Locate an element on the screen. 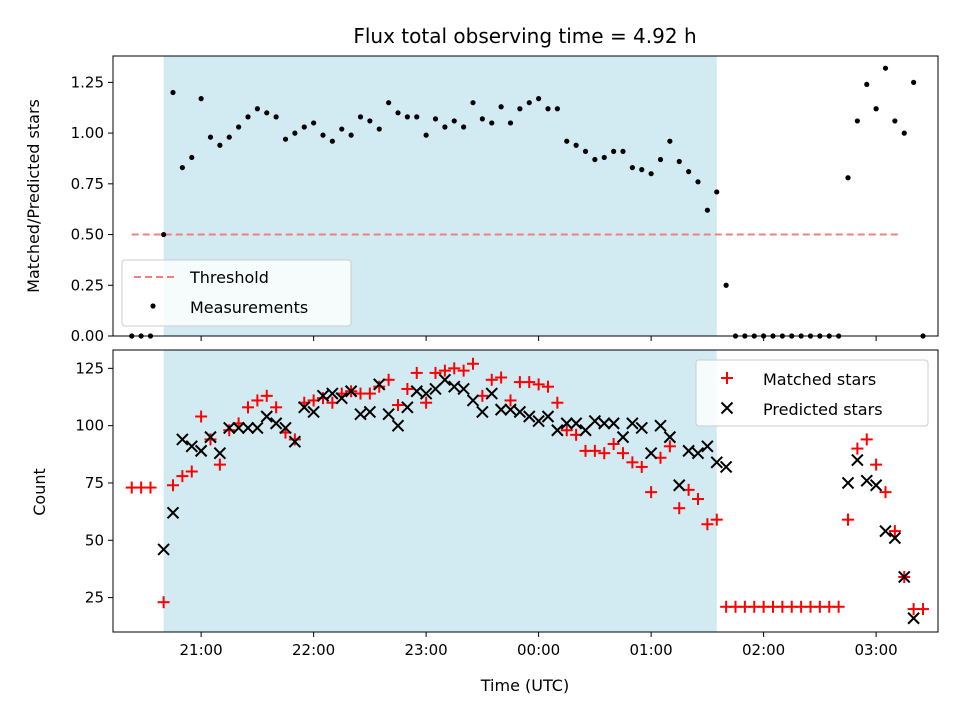  y-tick-label: 50 is located at coordinates (94, 540).